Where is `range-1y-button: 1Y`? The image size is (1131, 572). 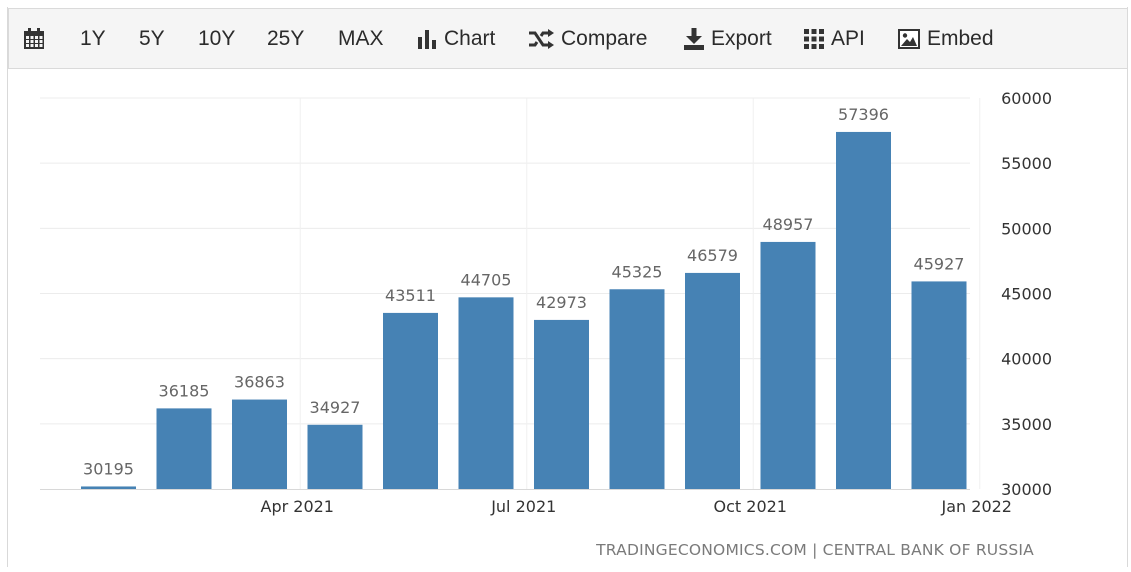
range-1y-button: 1Y is located at coordinates (93, 38).